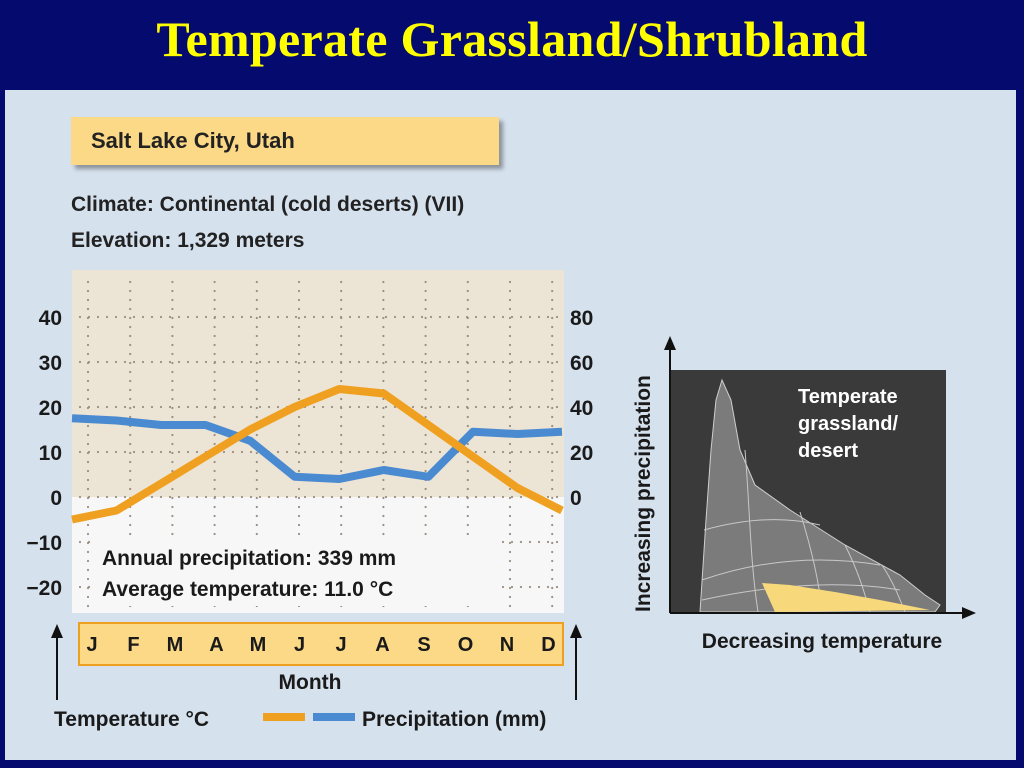 Image resolution: width=1024 pixels, height=768 pixels. What do you see at coordinates (44, 588) in the screenshot?
I see `left-axis-tick-label: −20` at bounding box center [44, 588].